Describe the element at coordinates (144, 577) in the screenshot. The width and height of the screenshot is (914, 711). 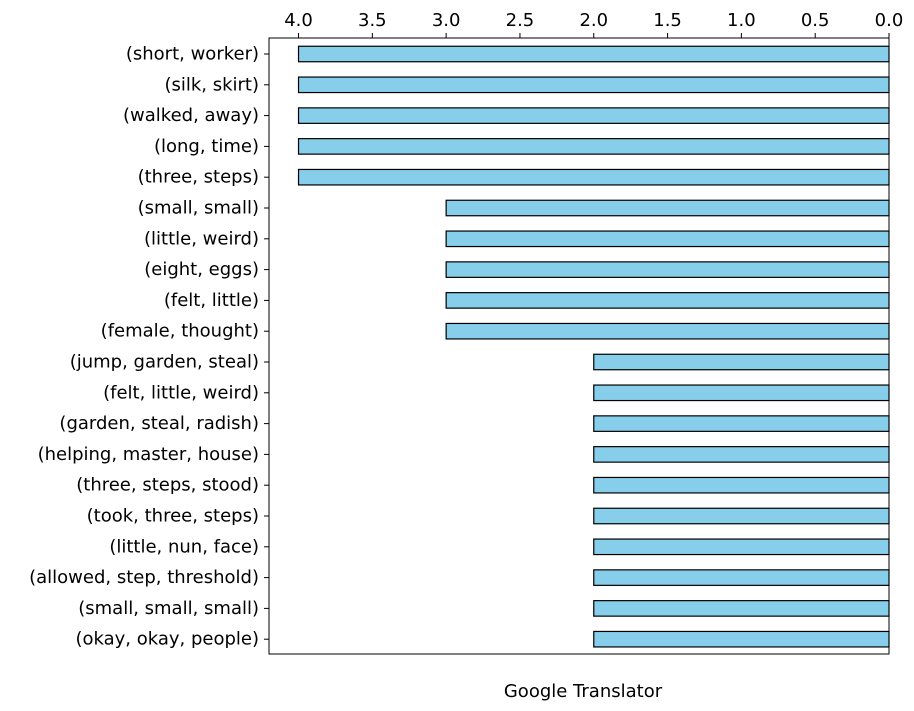
I see `y-tick-label: (allowed, step, threshold)` at that location.